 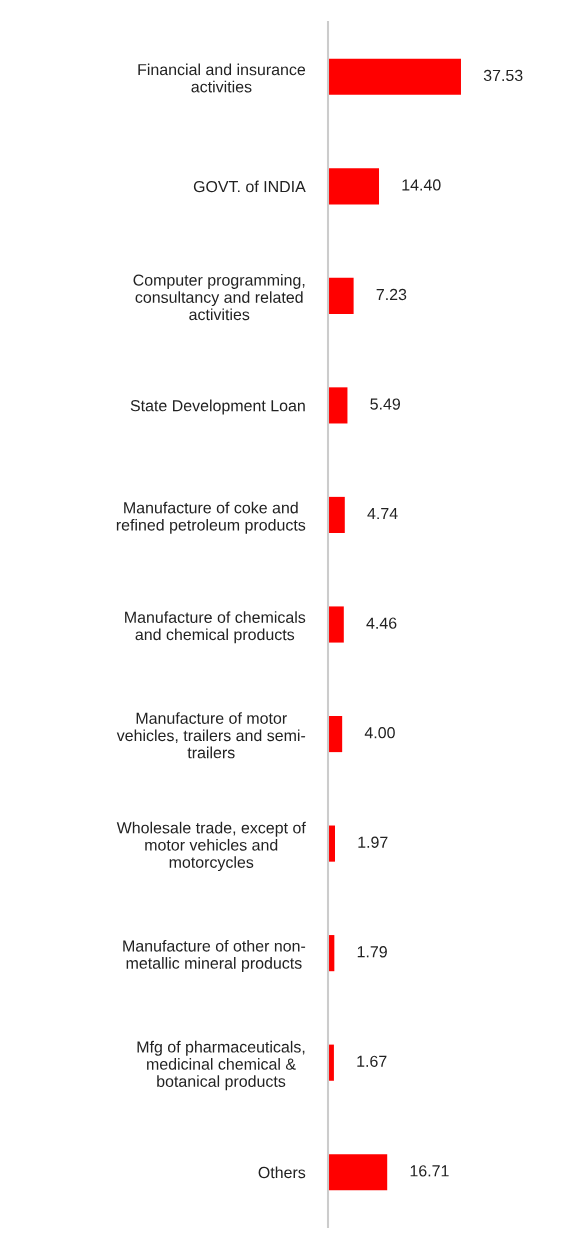 I want to click on data-label: 1.79, so click(x=372, y=952).